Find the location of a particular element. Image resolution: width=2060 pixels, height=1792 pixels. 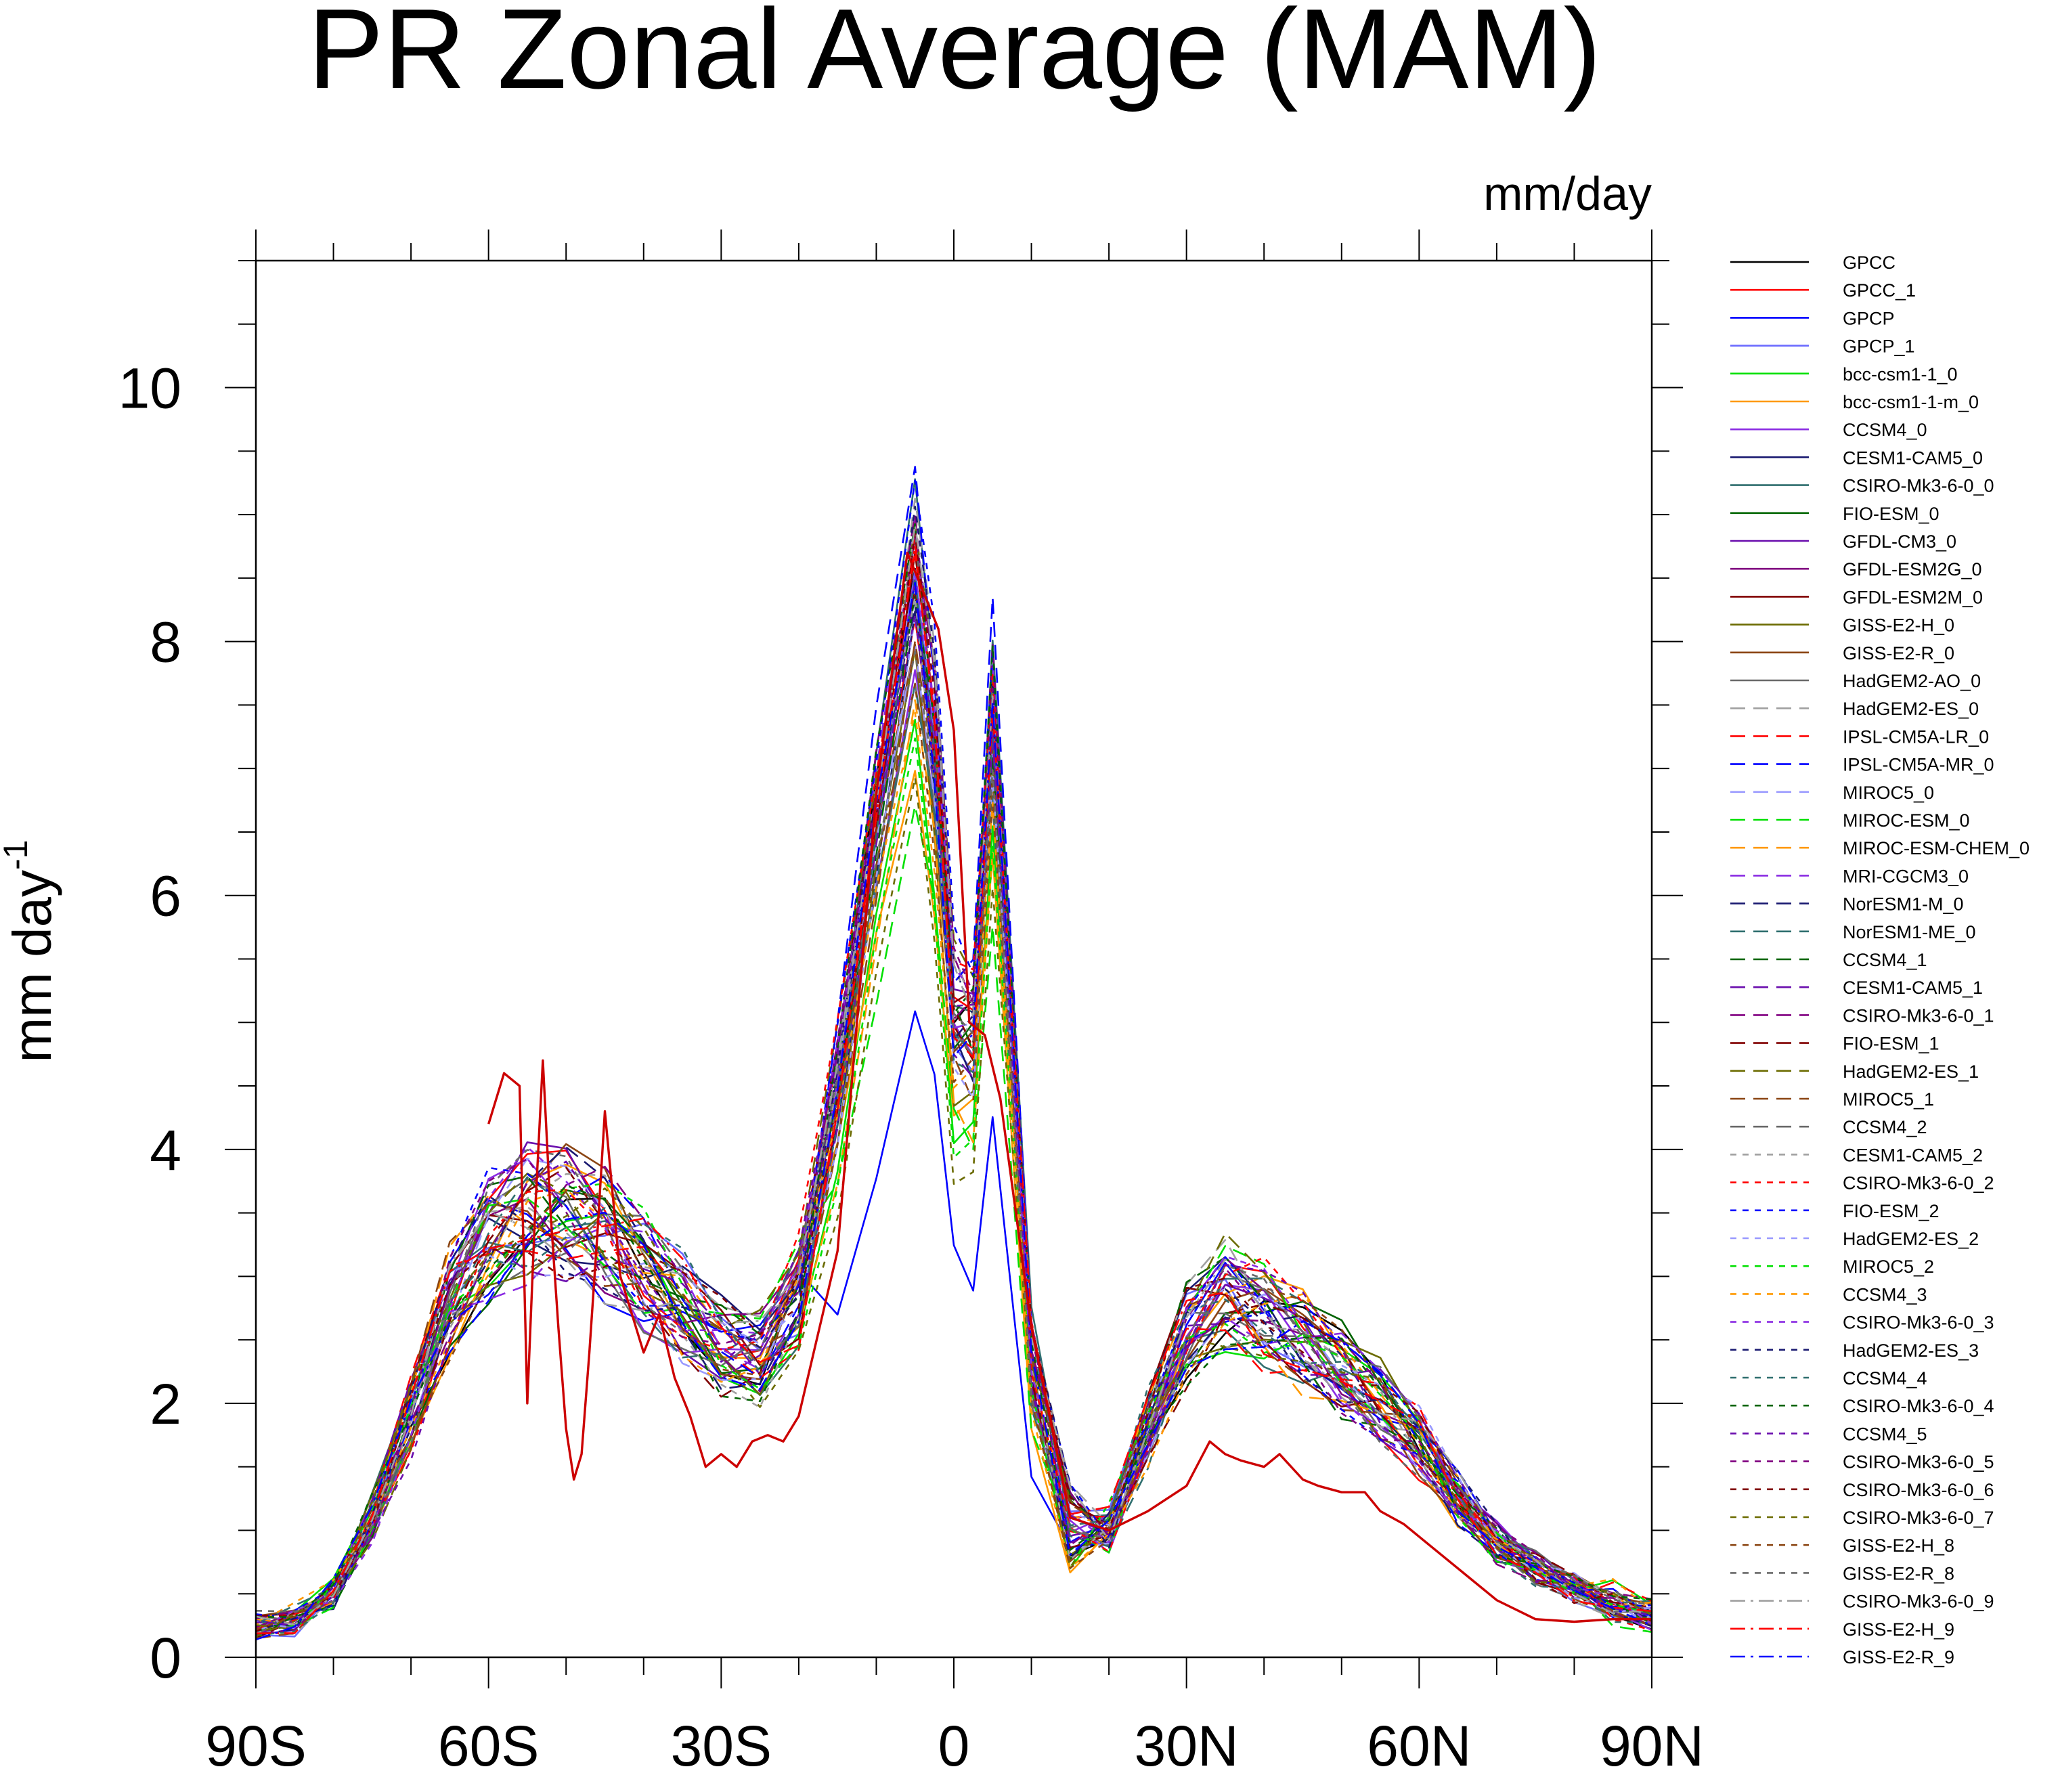

y-axis-label-superscript: -1 is located at coordinates (17, 855).